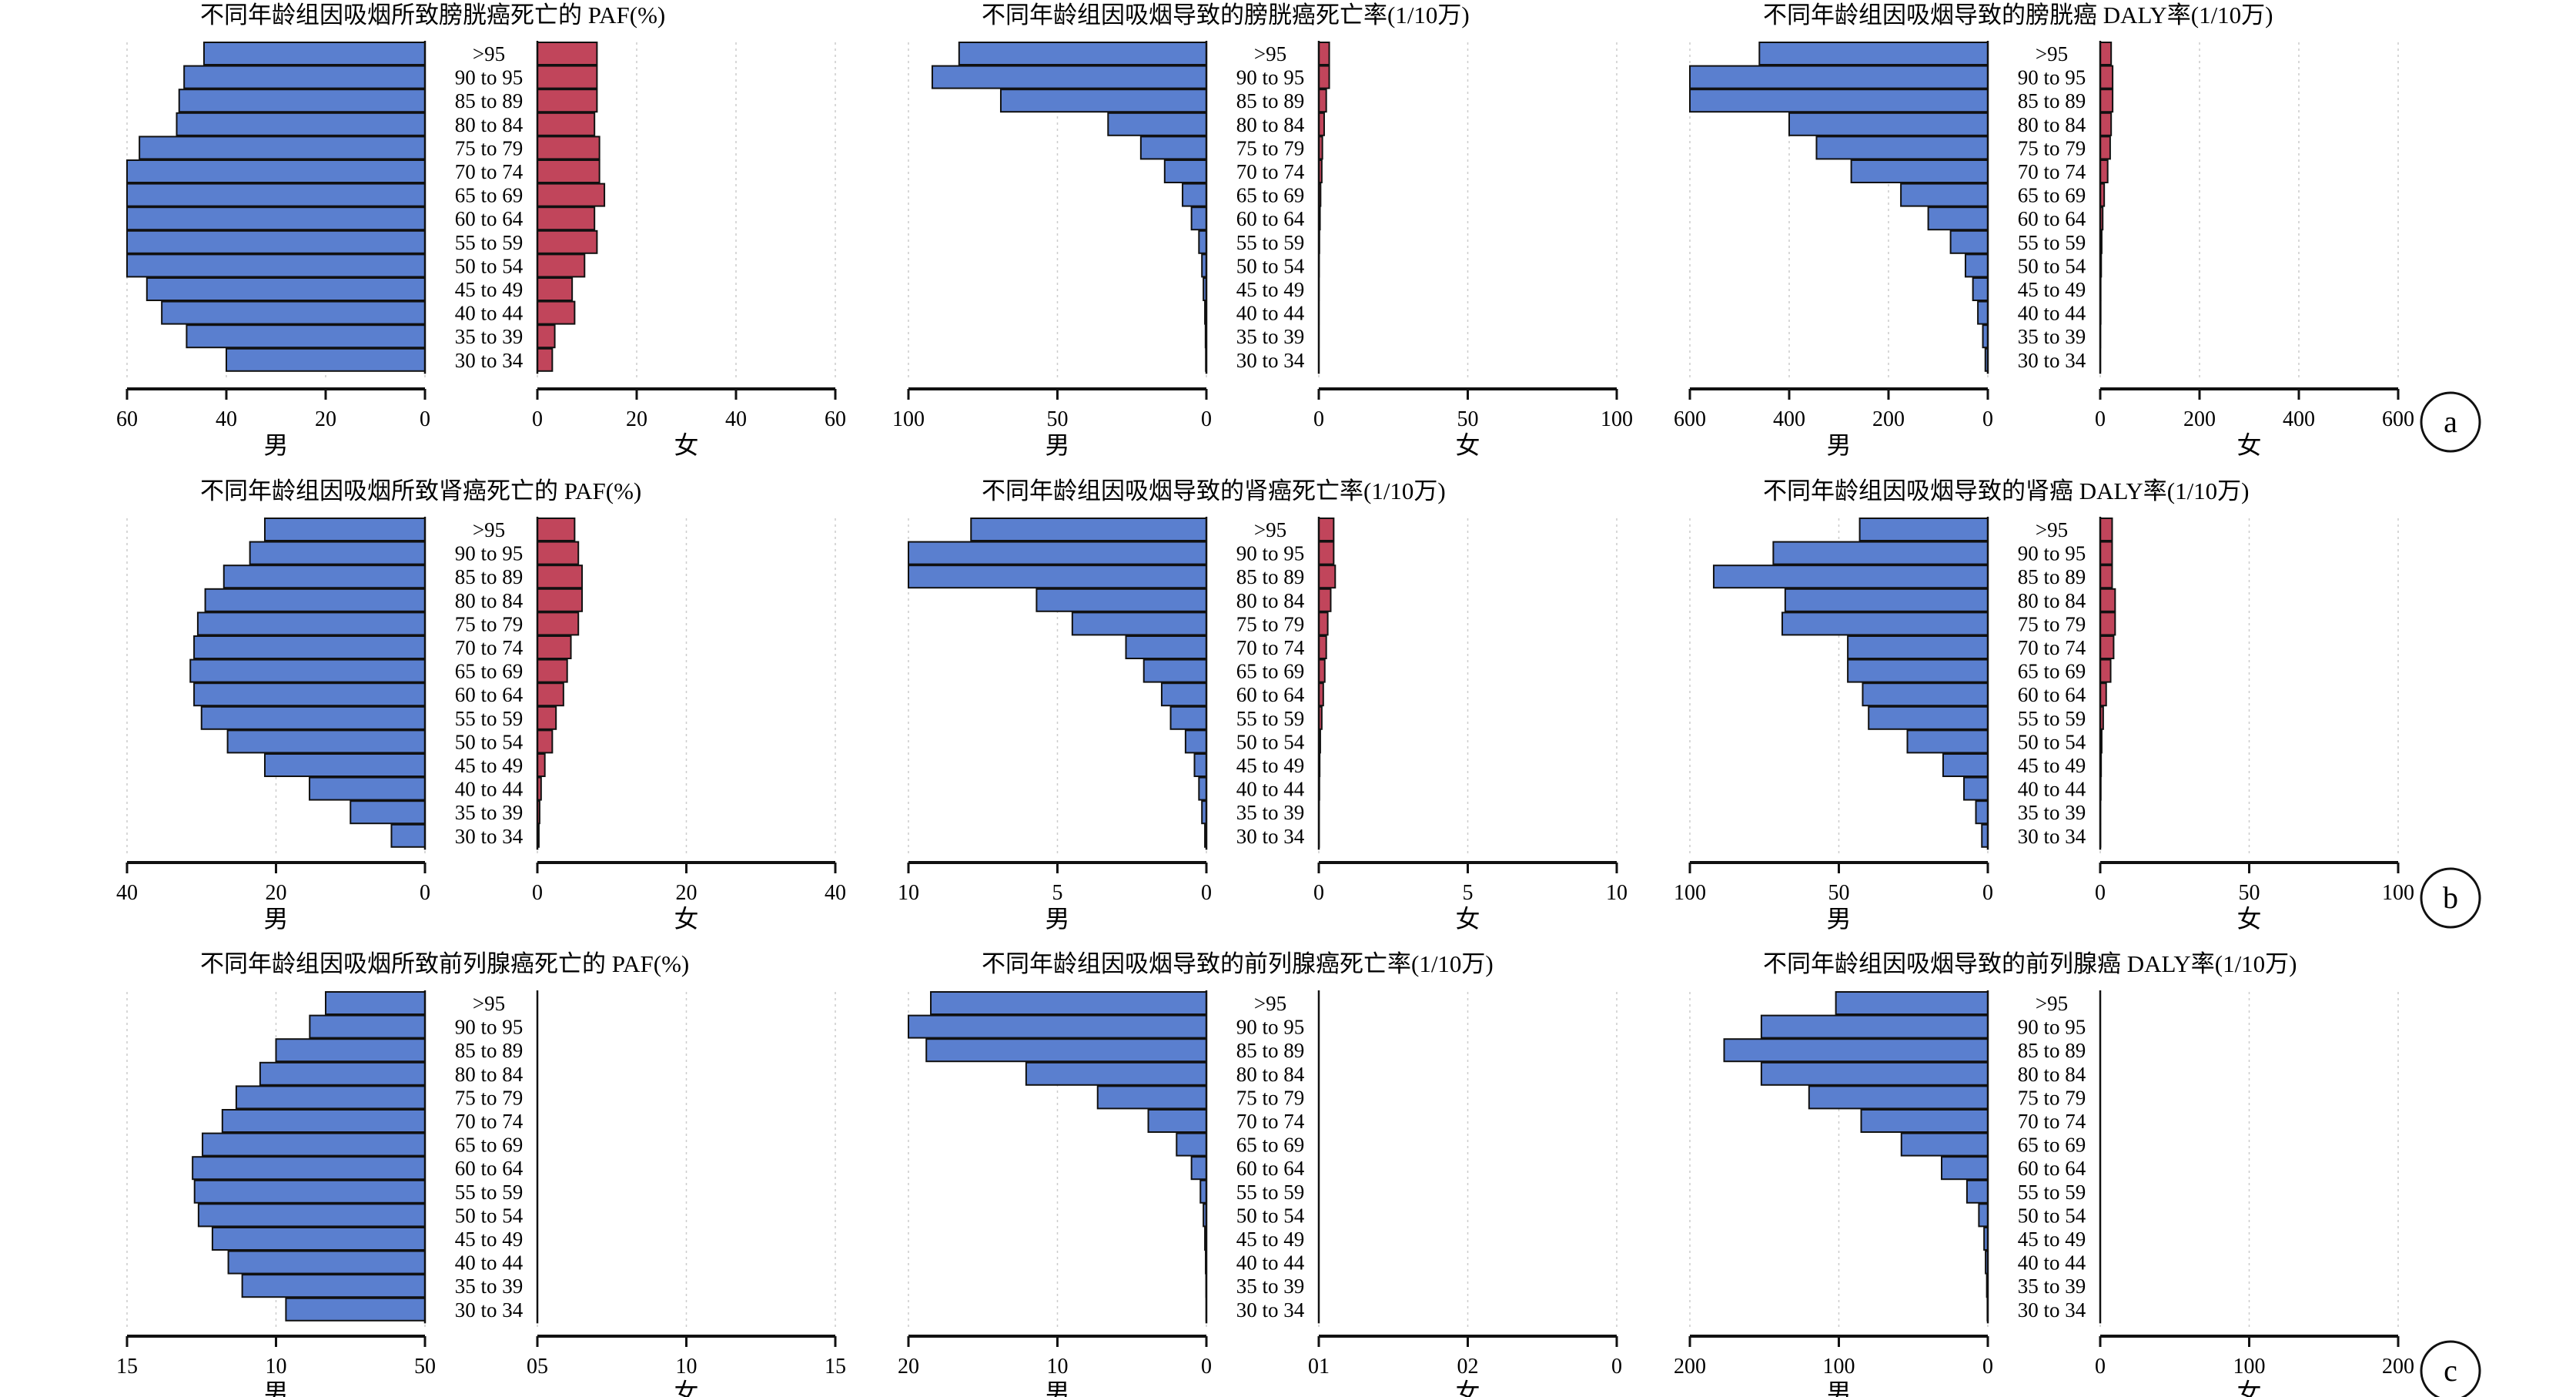  I want to click on female-tick-label: 5, so click(1469, 893).